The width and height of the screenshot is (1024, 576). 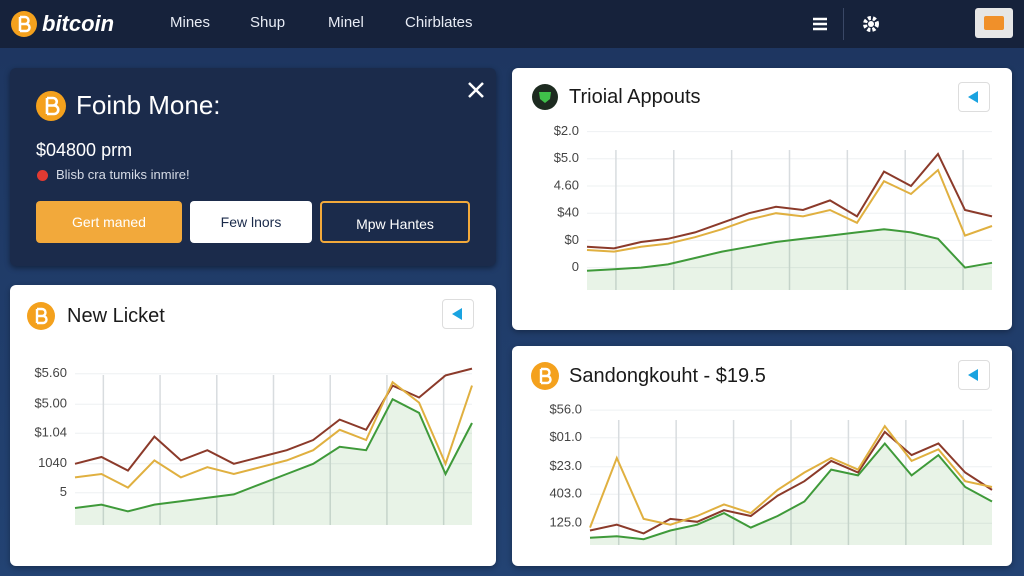 What do you see at coordinates (575, 266) in the screenshot?
I see `y-tick-label: 0` at bounding box center [575, 266].